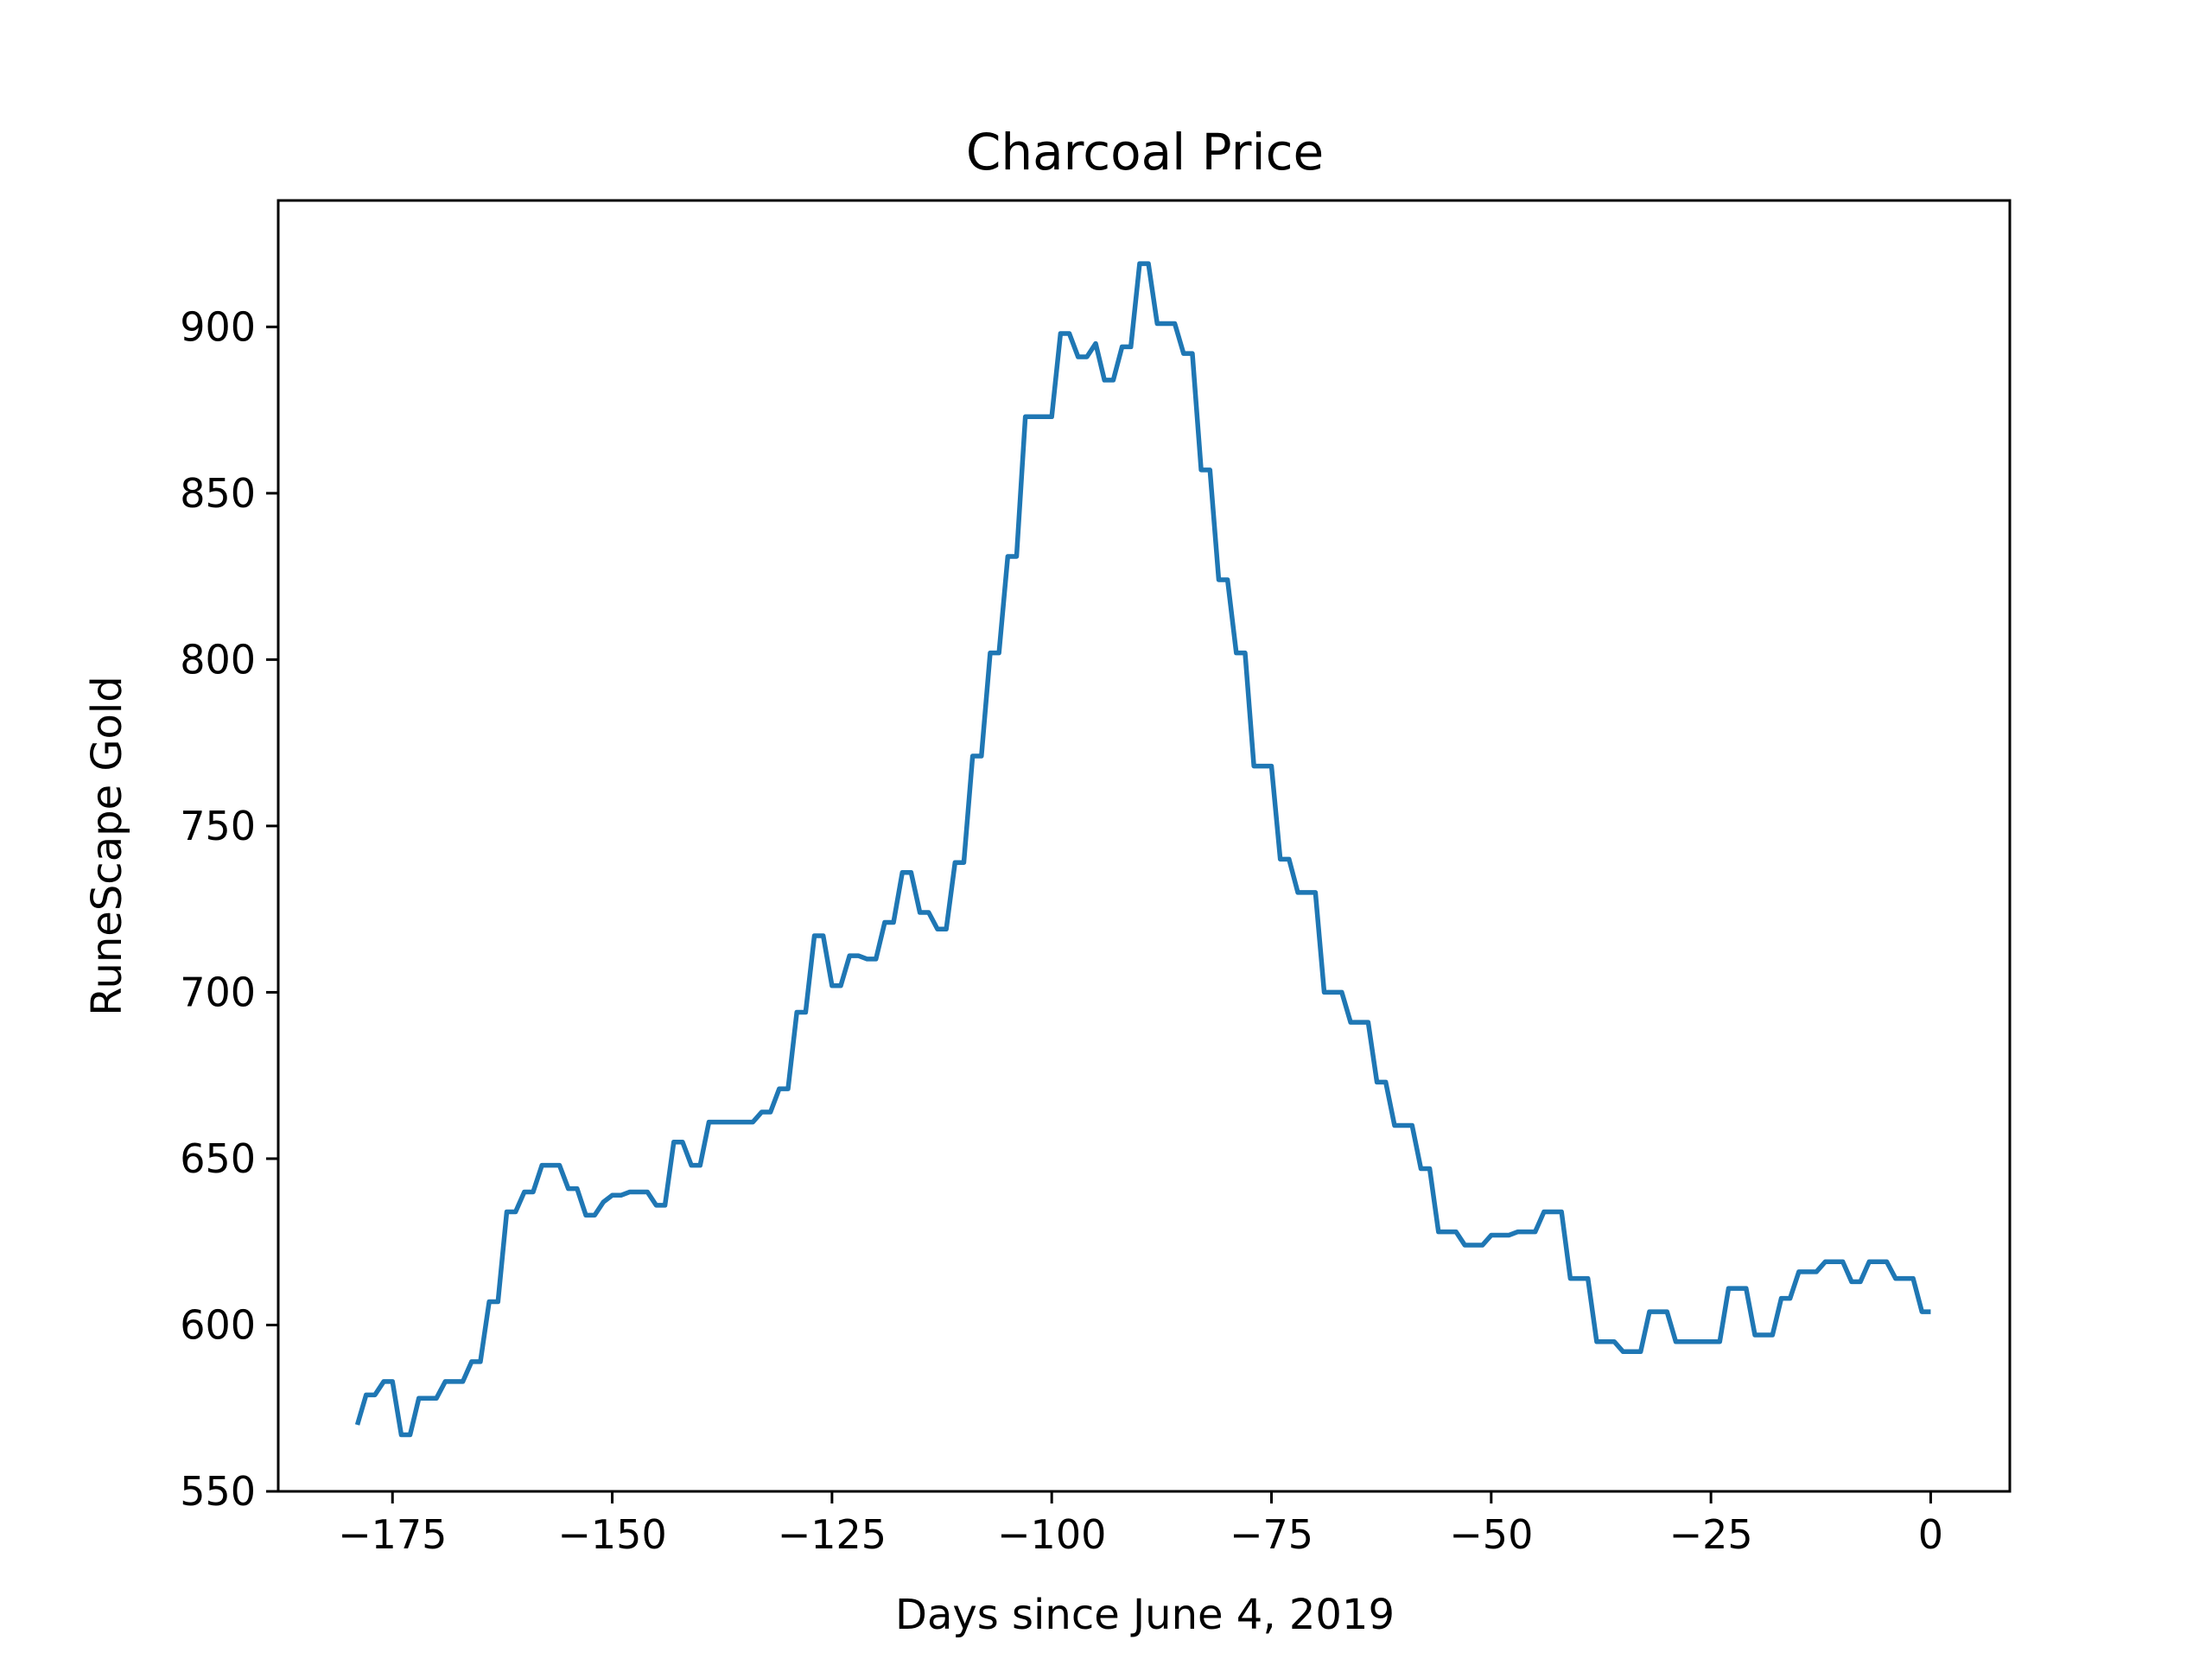 The image size is (2212, 1659). Describe the element at coordinates (218, 659) in the screenshot. I see `y-tick-label: 800` at that location.